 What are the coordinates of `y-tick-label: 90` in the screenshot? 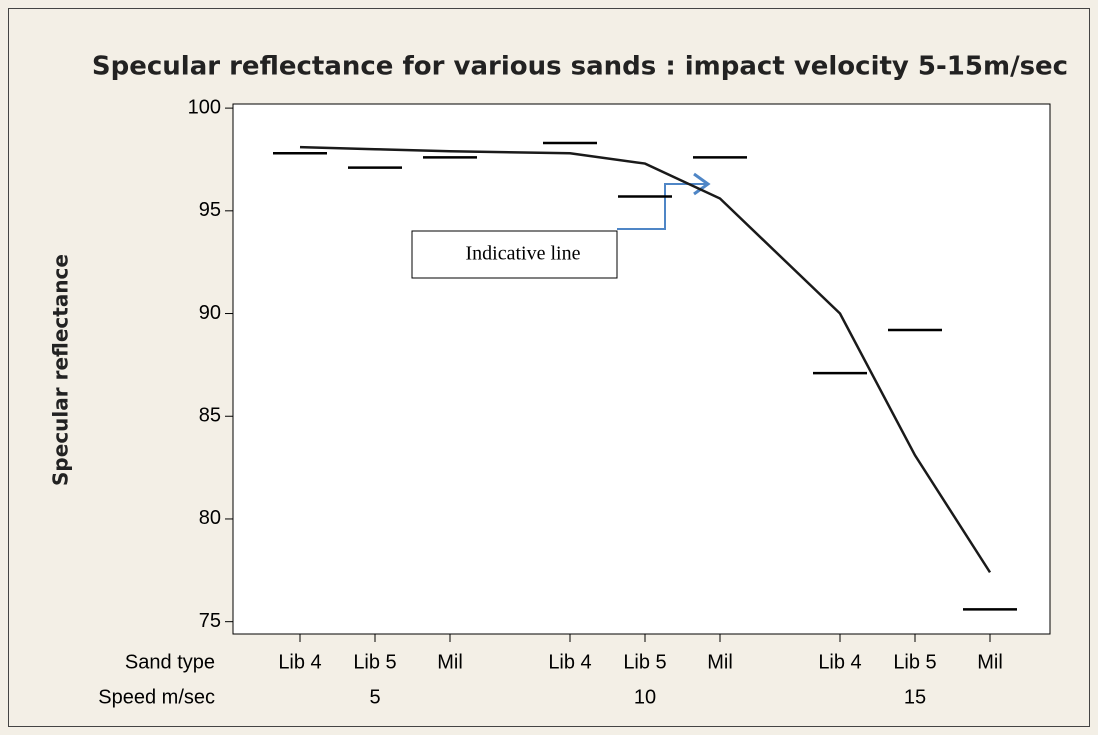 It's located at (210, 313).